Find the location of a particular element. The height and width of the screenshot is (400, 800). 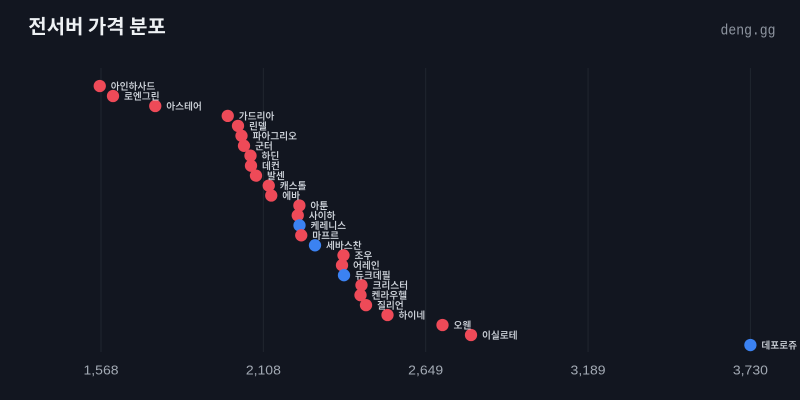

svg-text: 3,189 is located at coordinates (588, 371).